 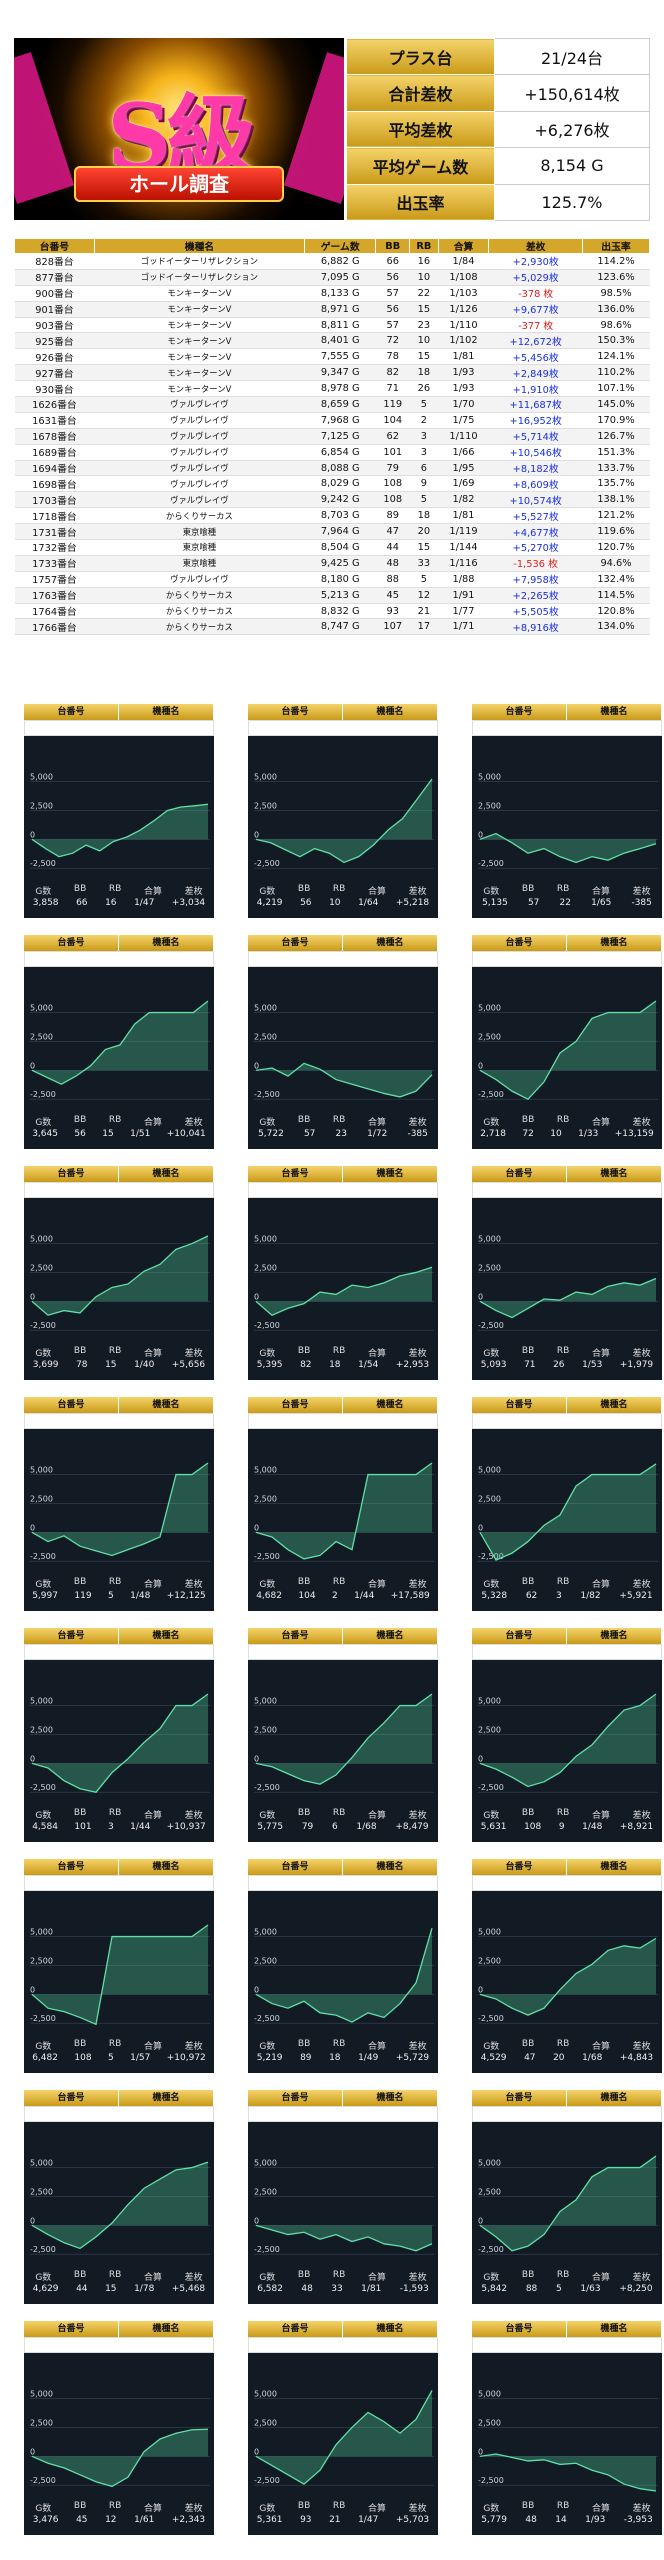 I want to click on table-cell: 1689番台, so click(x=54, y=452).